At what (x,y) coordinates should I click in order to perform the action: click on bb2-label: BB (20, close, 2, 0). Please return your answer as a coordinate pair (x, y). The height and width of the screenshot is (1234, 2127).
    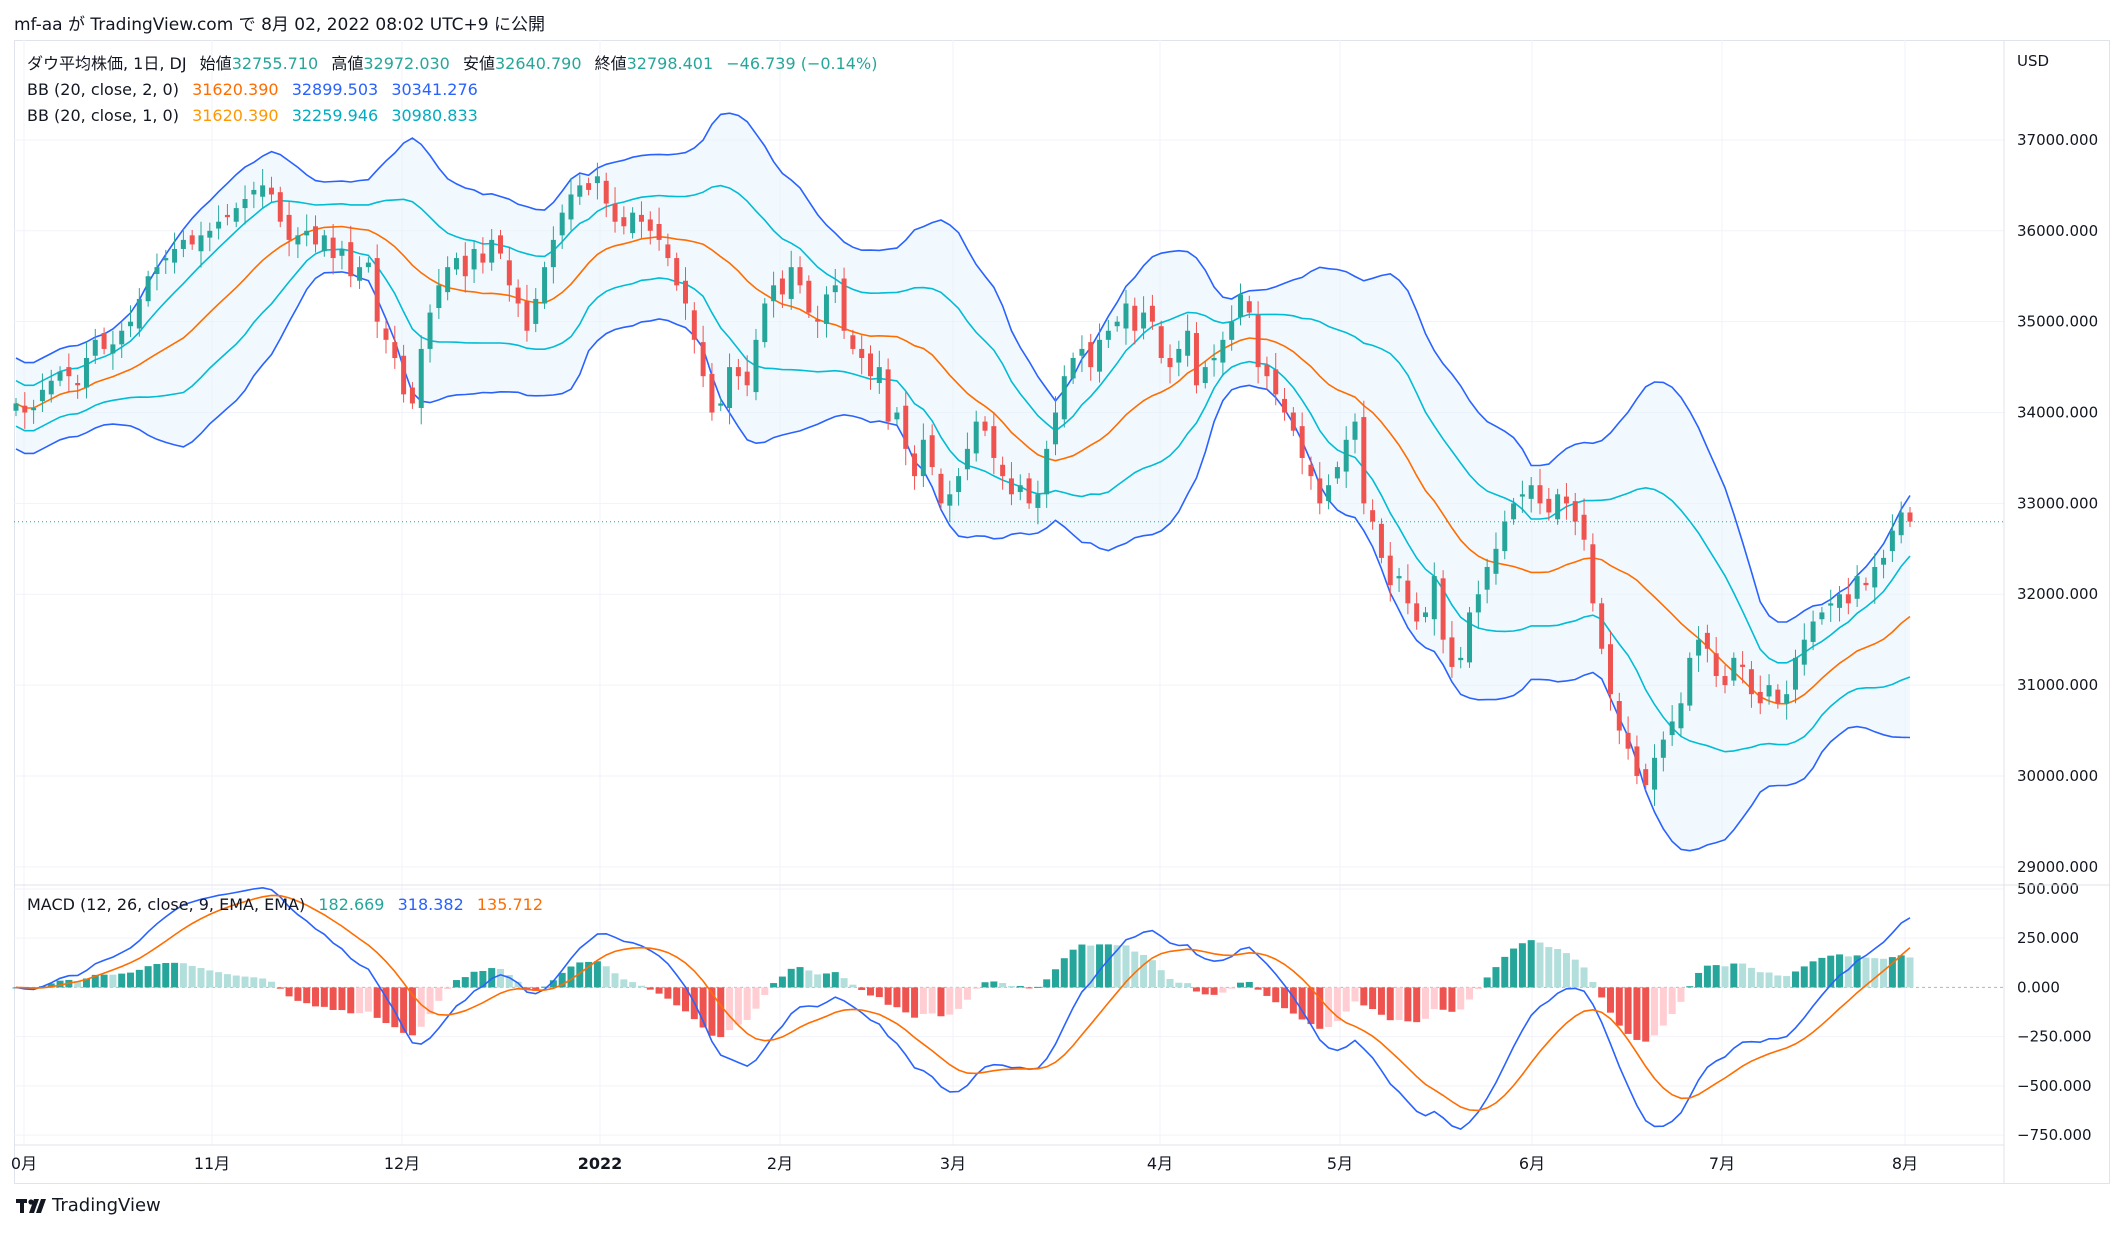
    Looking at the image, I should click on (103, 89).